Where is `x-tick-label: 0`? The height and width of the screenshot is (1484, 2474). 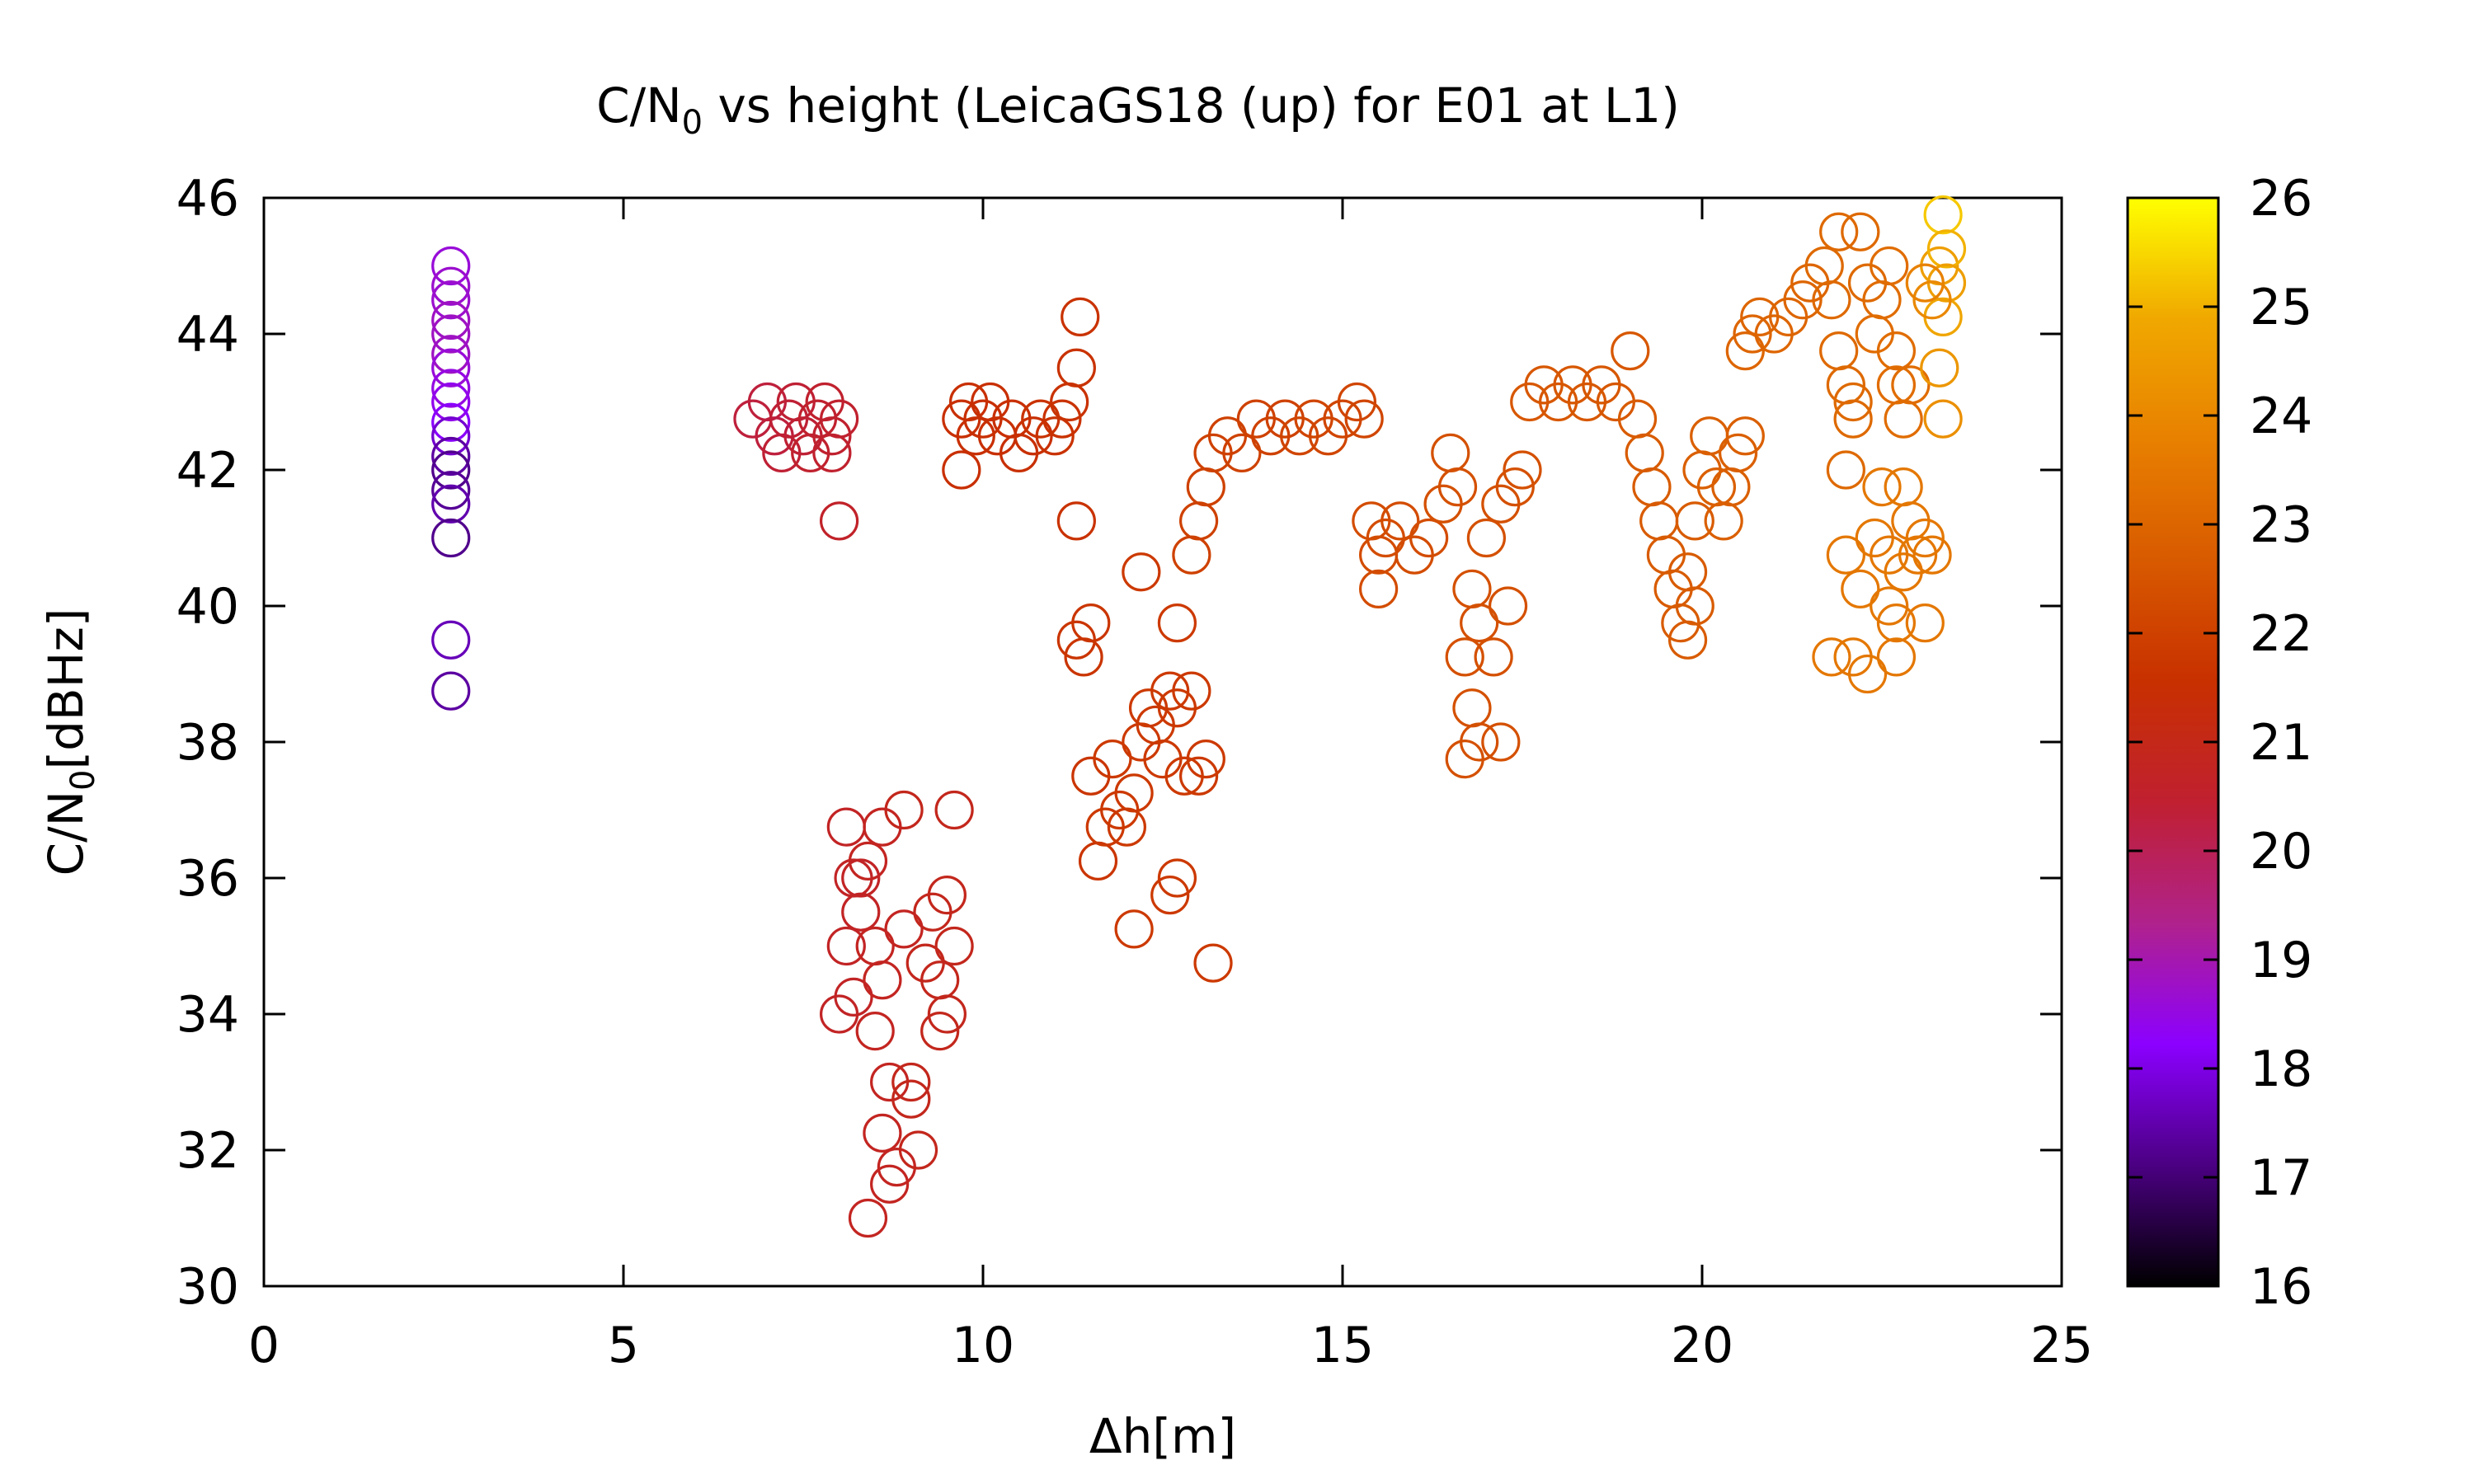 x-tick-label: 0 is located at coordinates (264, 1345).